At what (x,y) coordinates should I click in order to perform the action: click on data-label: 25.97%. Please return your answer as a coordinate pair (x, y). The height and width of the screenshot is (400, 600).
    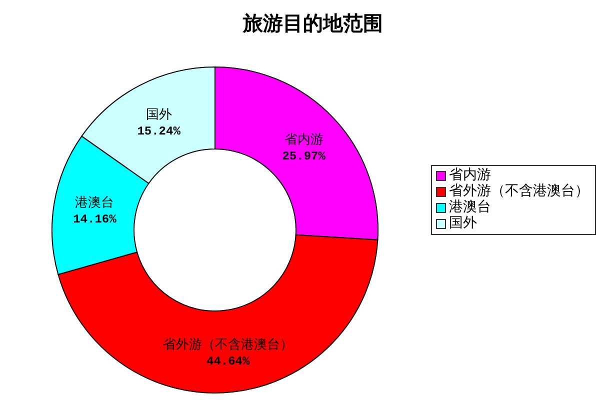
    Looking at the image, I should click on (304, 156).